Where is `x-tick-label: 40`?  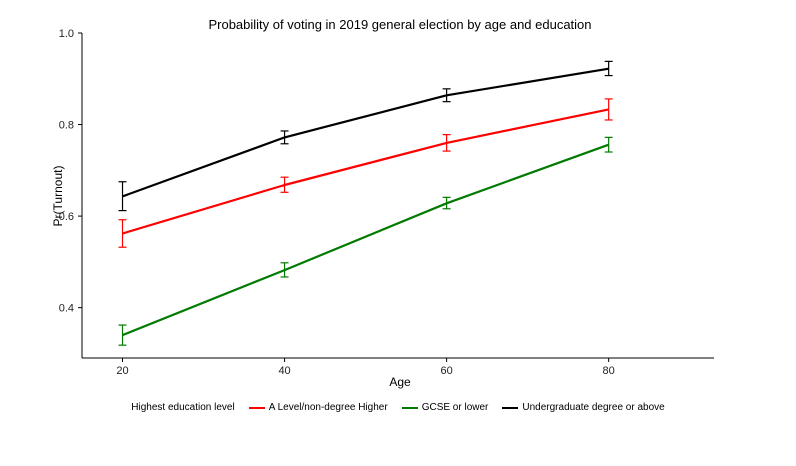
x-tick-label: 40 is located at coordinates (284, 371).